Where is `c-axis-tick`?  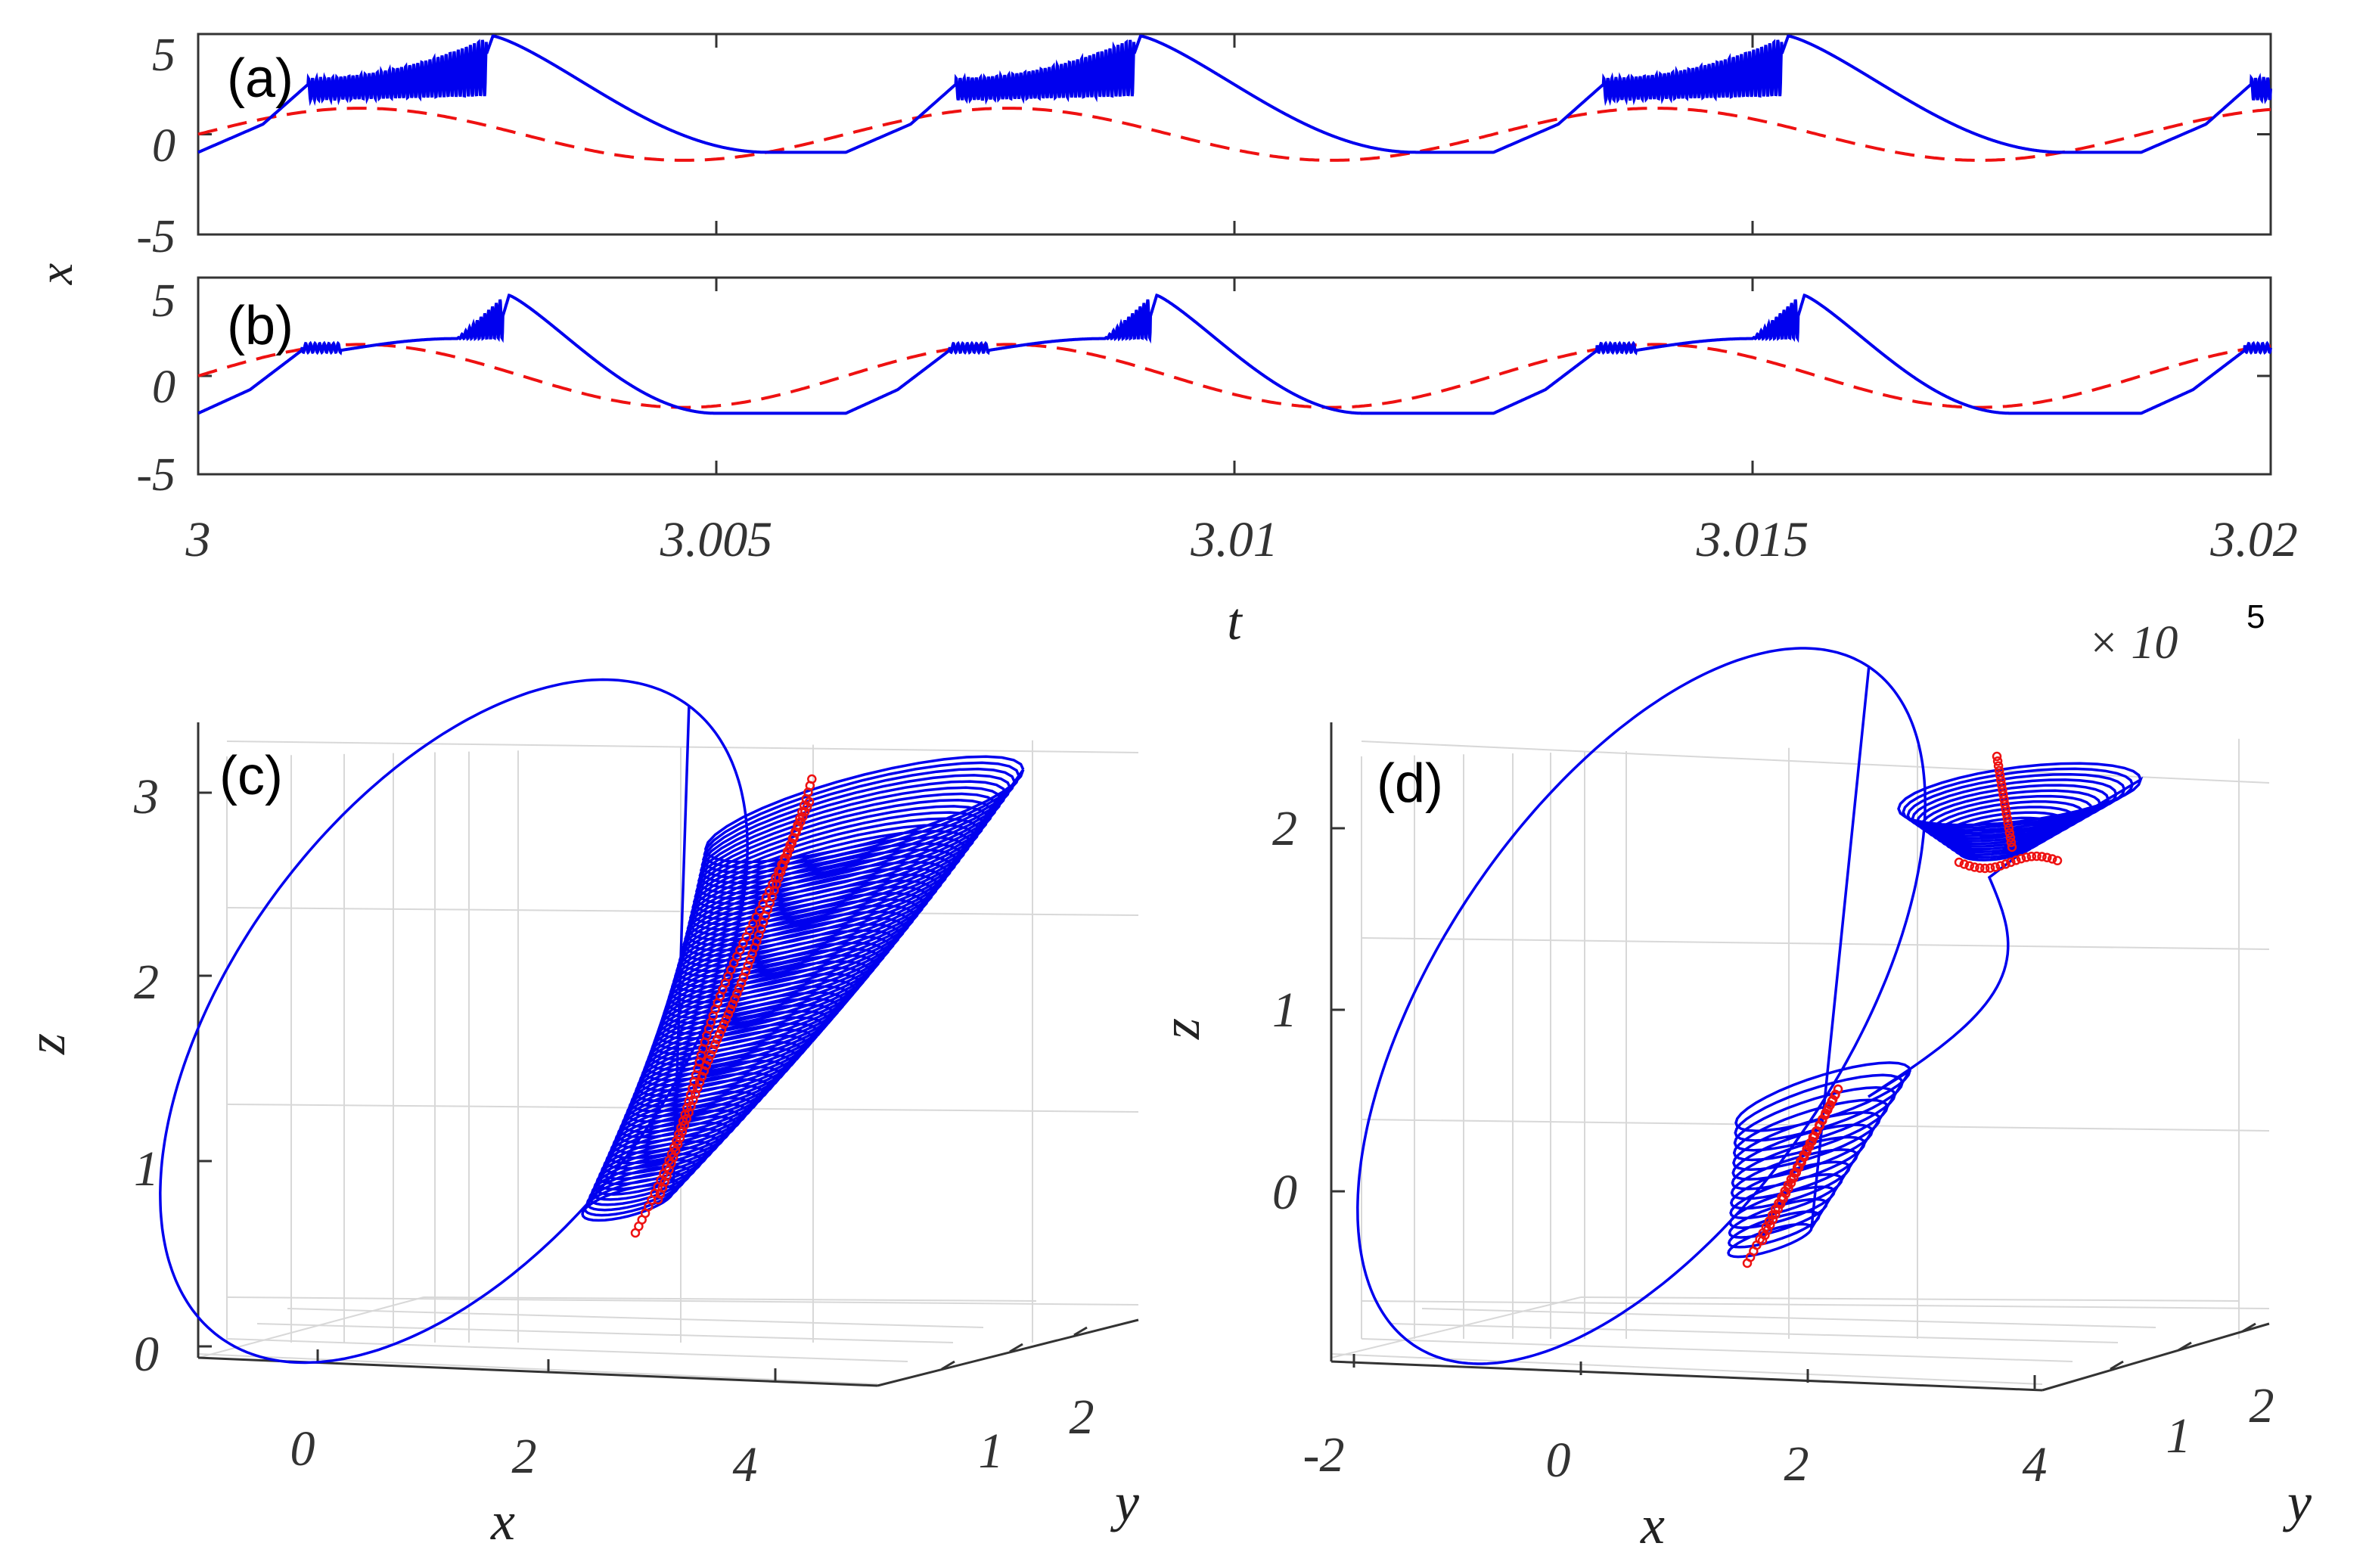
c-axis-tick is located at coordinates (948, 1366).